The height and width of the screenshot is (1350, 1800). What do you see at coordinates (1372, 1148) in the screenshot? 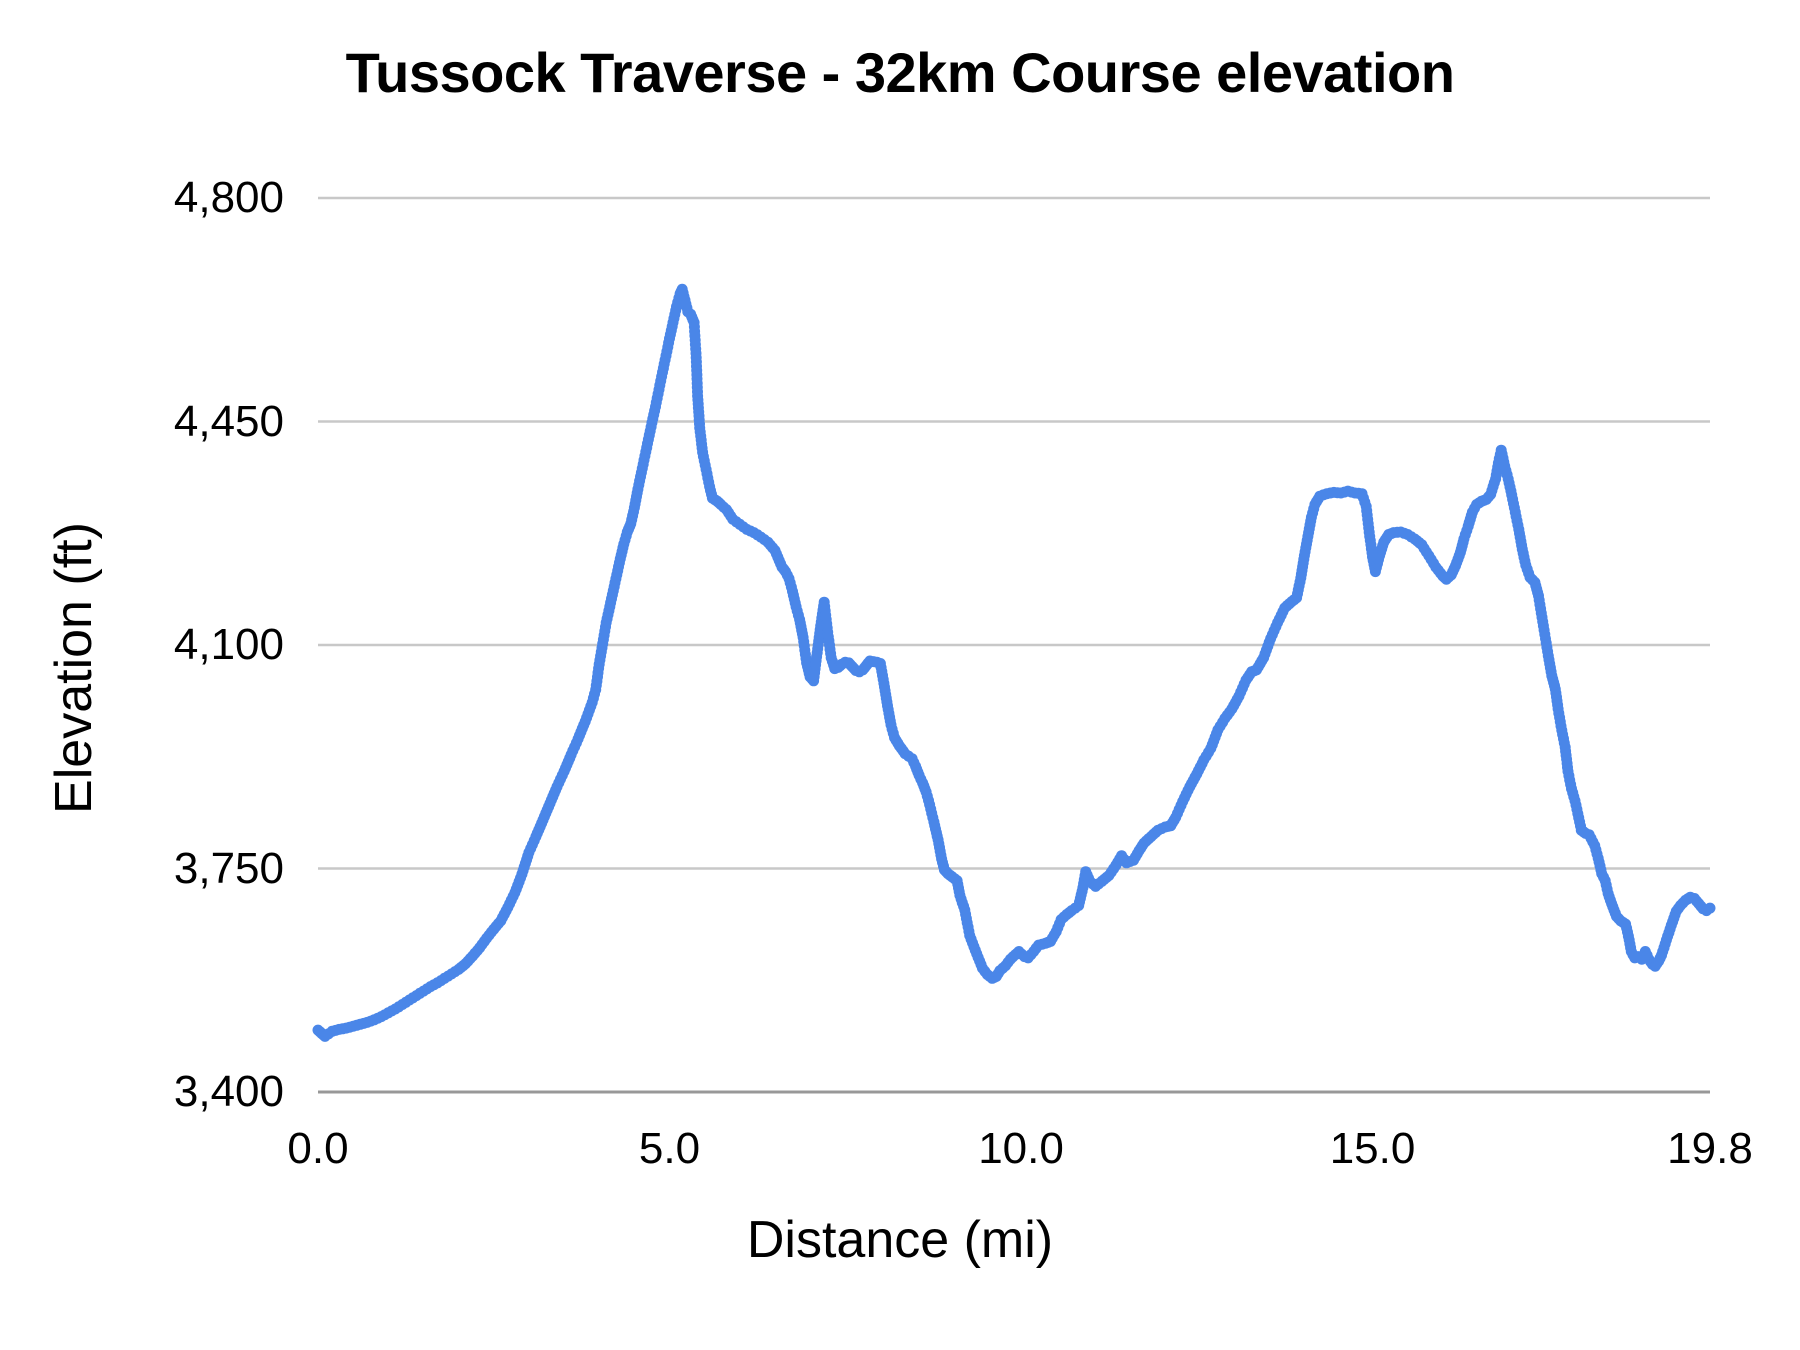
I see `x-tick-label: 15.0` at bounding box center [1372, 1148].